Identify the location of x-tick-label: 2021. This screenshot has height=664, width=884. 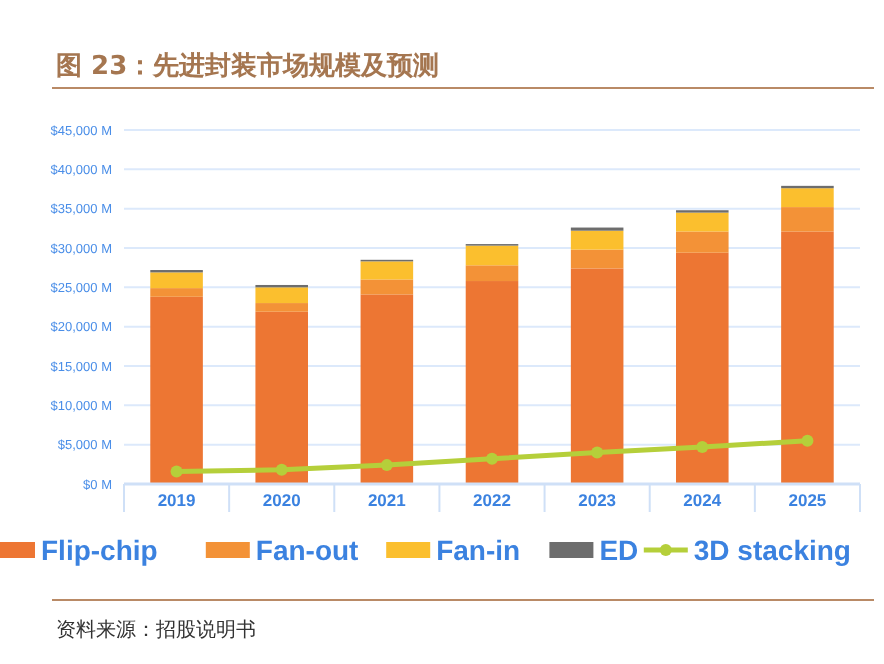
(387, 500).